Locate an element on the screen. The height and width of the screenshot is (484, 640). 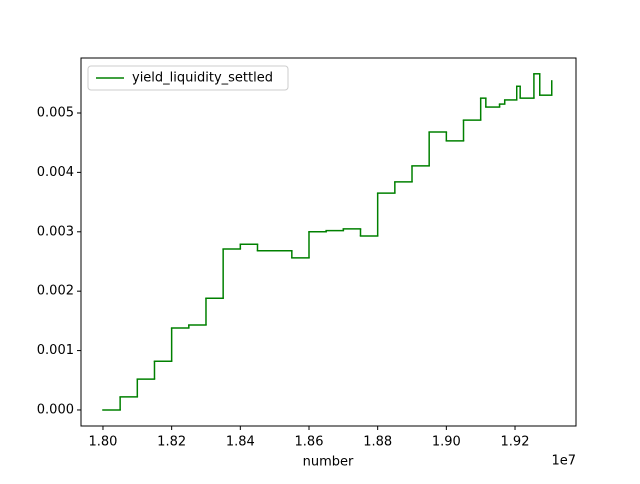
x-tick-label: 1.86 is located at coordinates (309, 442).